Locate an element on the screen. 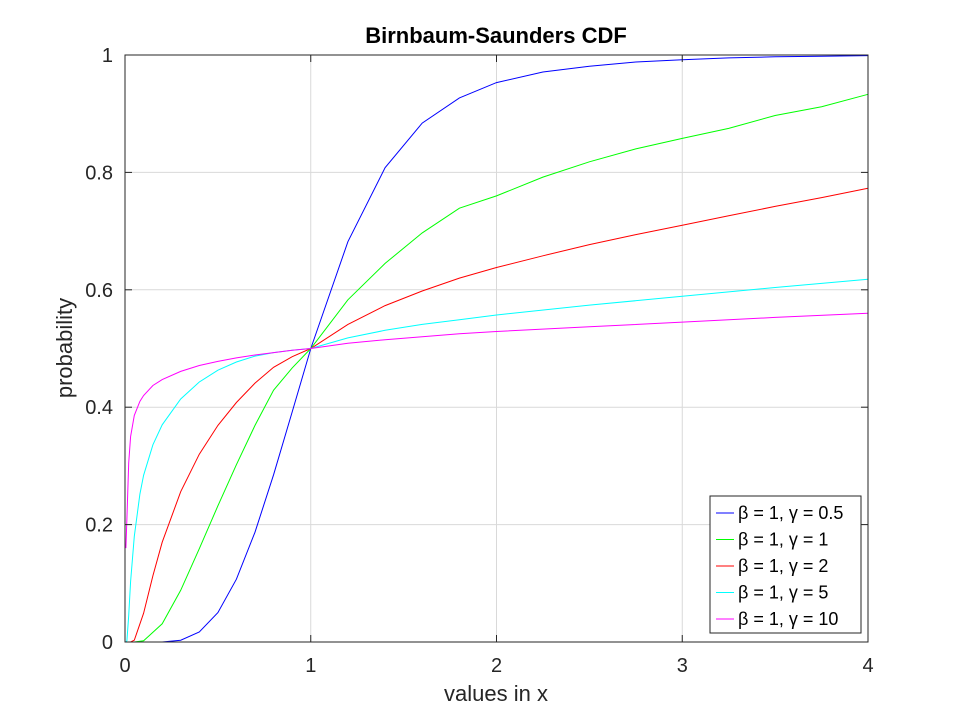 This screenshot has width=960, height=720. y-tick-label: 0 is located at coordinates (107, 643).